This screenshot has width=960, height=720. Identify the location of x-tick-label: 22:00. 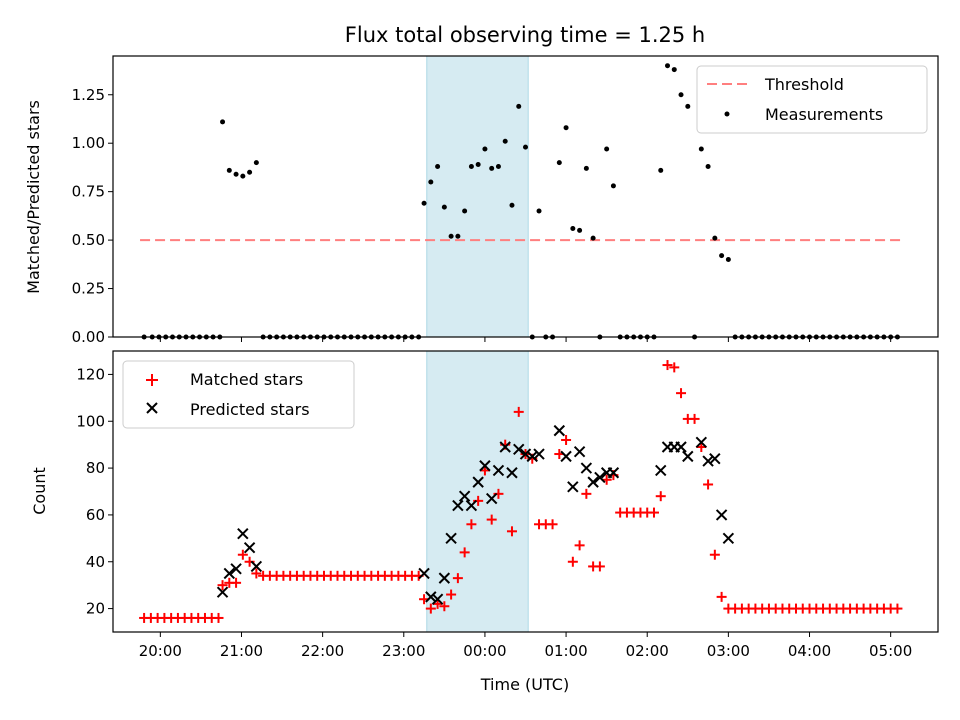
(322, 651).